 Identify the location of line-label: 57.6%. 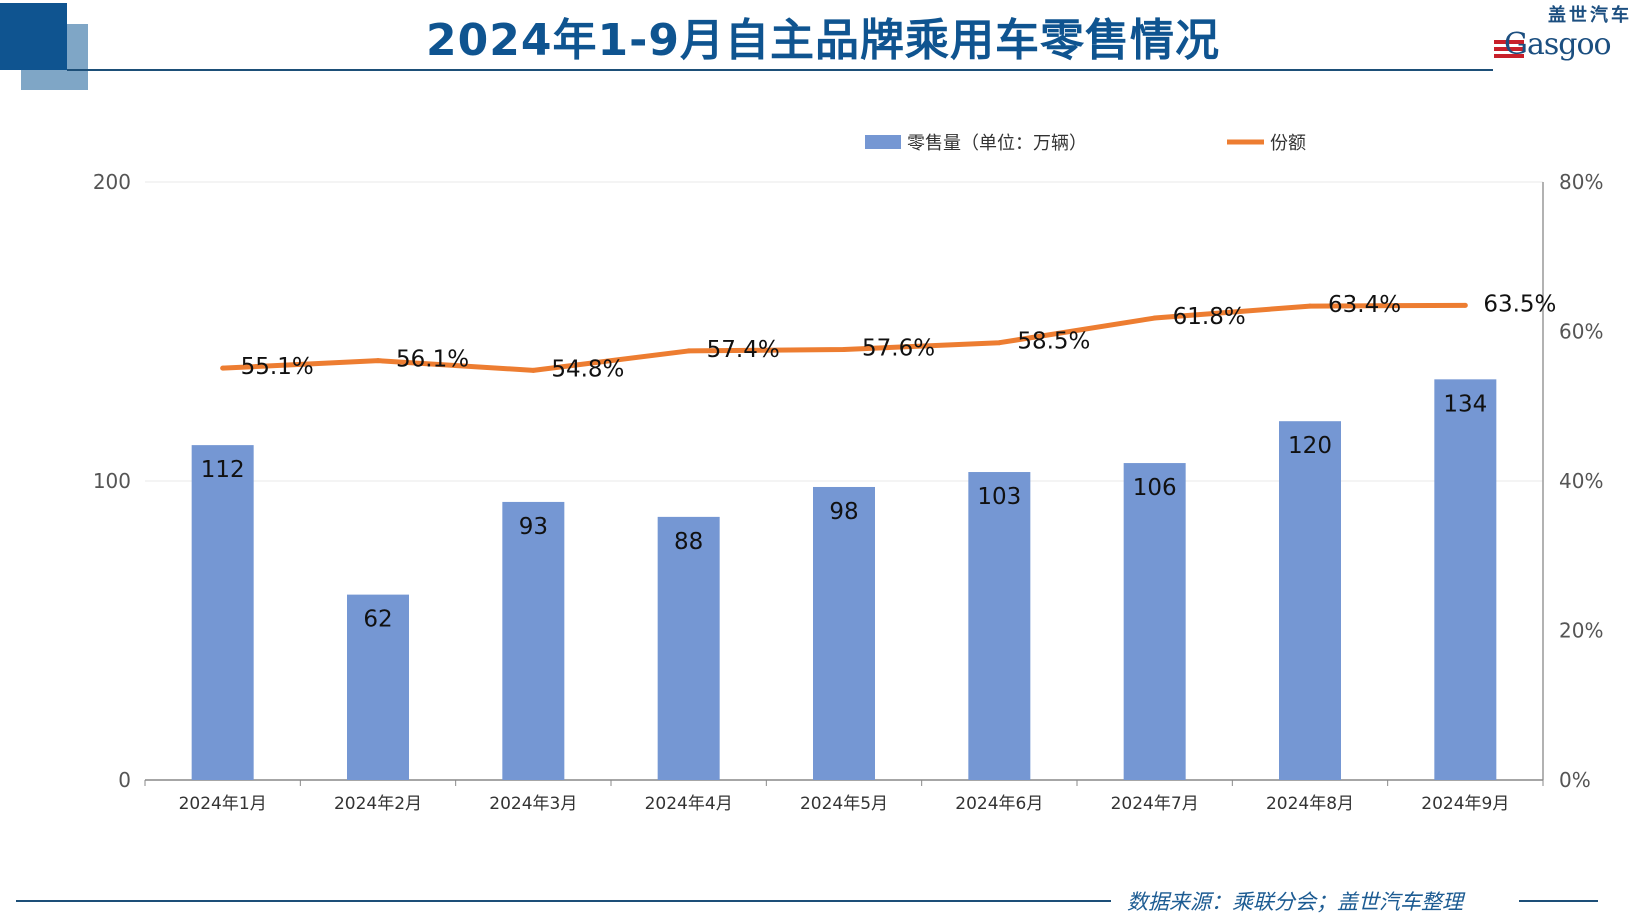
(898, 348).